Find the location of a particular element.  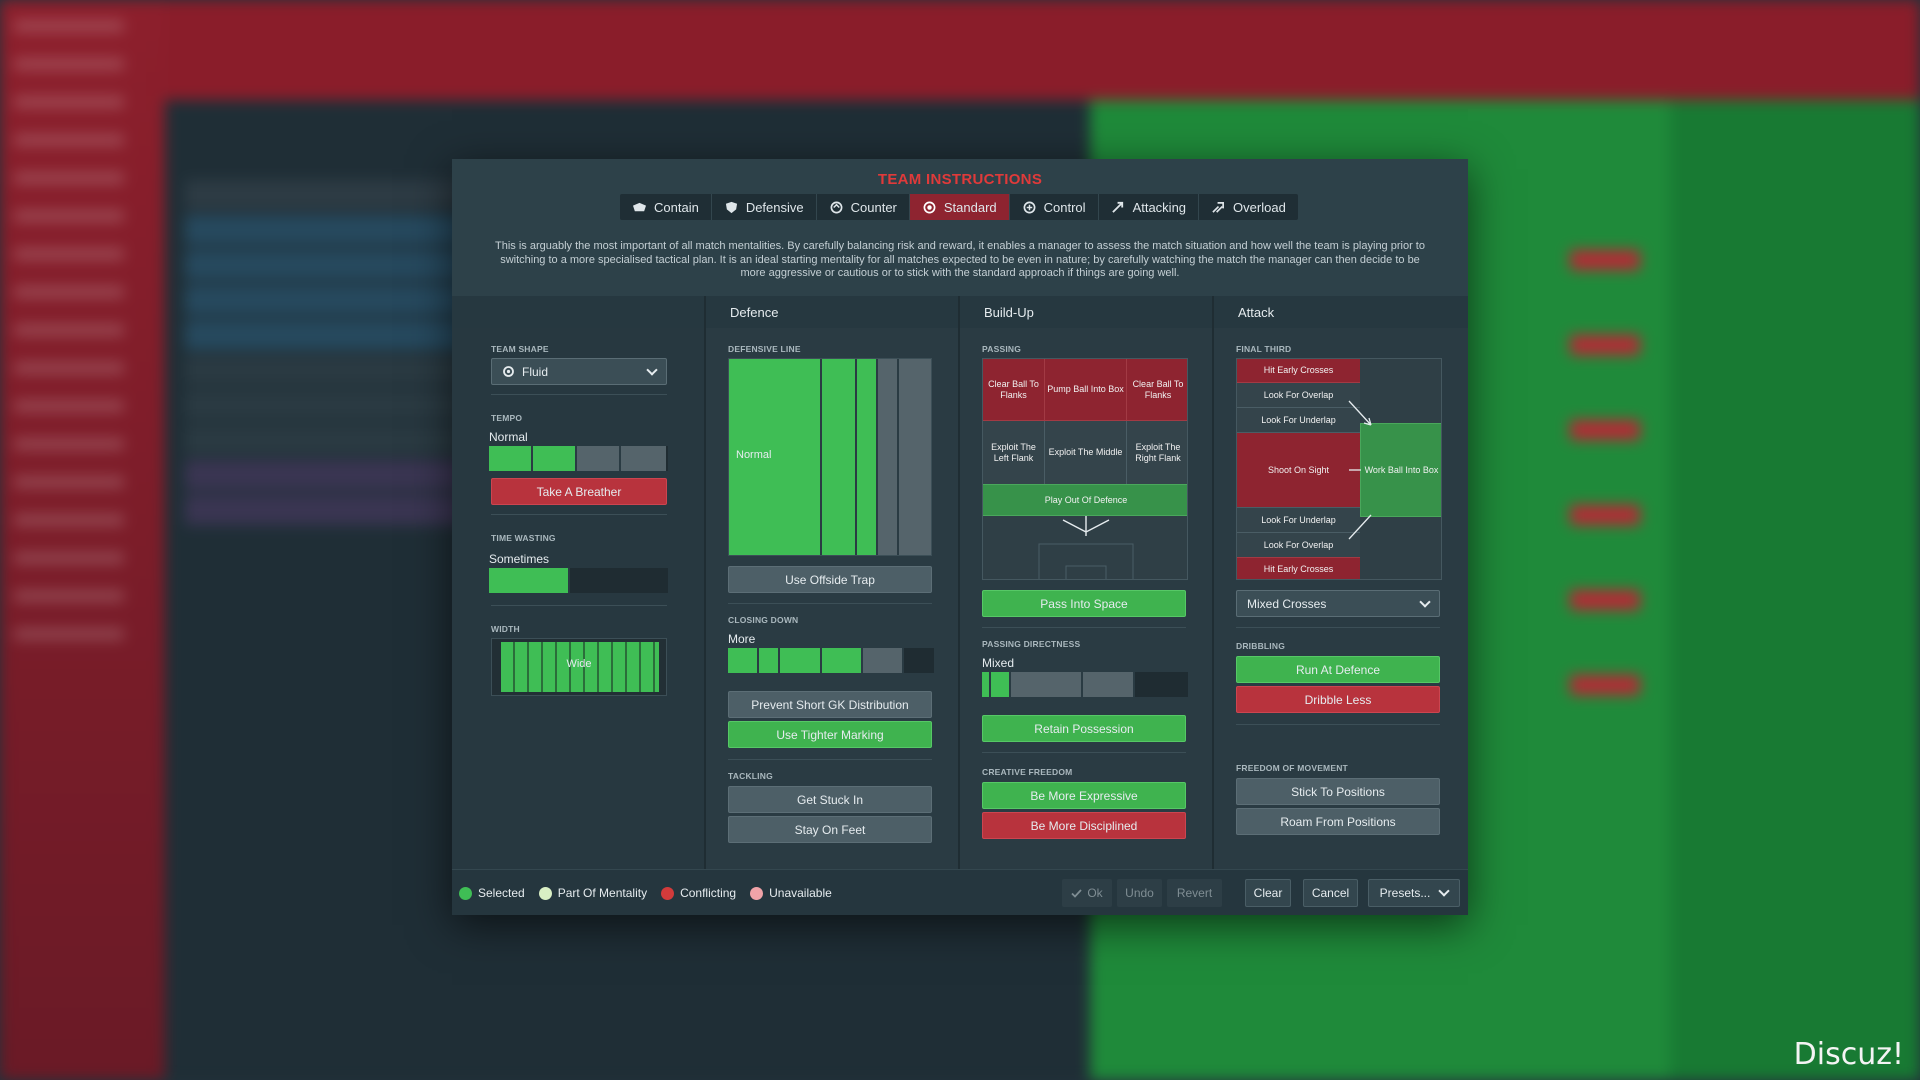

tab-label: Standard is located at coordinates (970, 207).